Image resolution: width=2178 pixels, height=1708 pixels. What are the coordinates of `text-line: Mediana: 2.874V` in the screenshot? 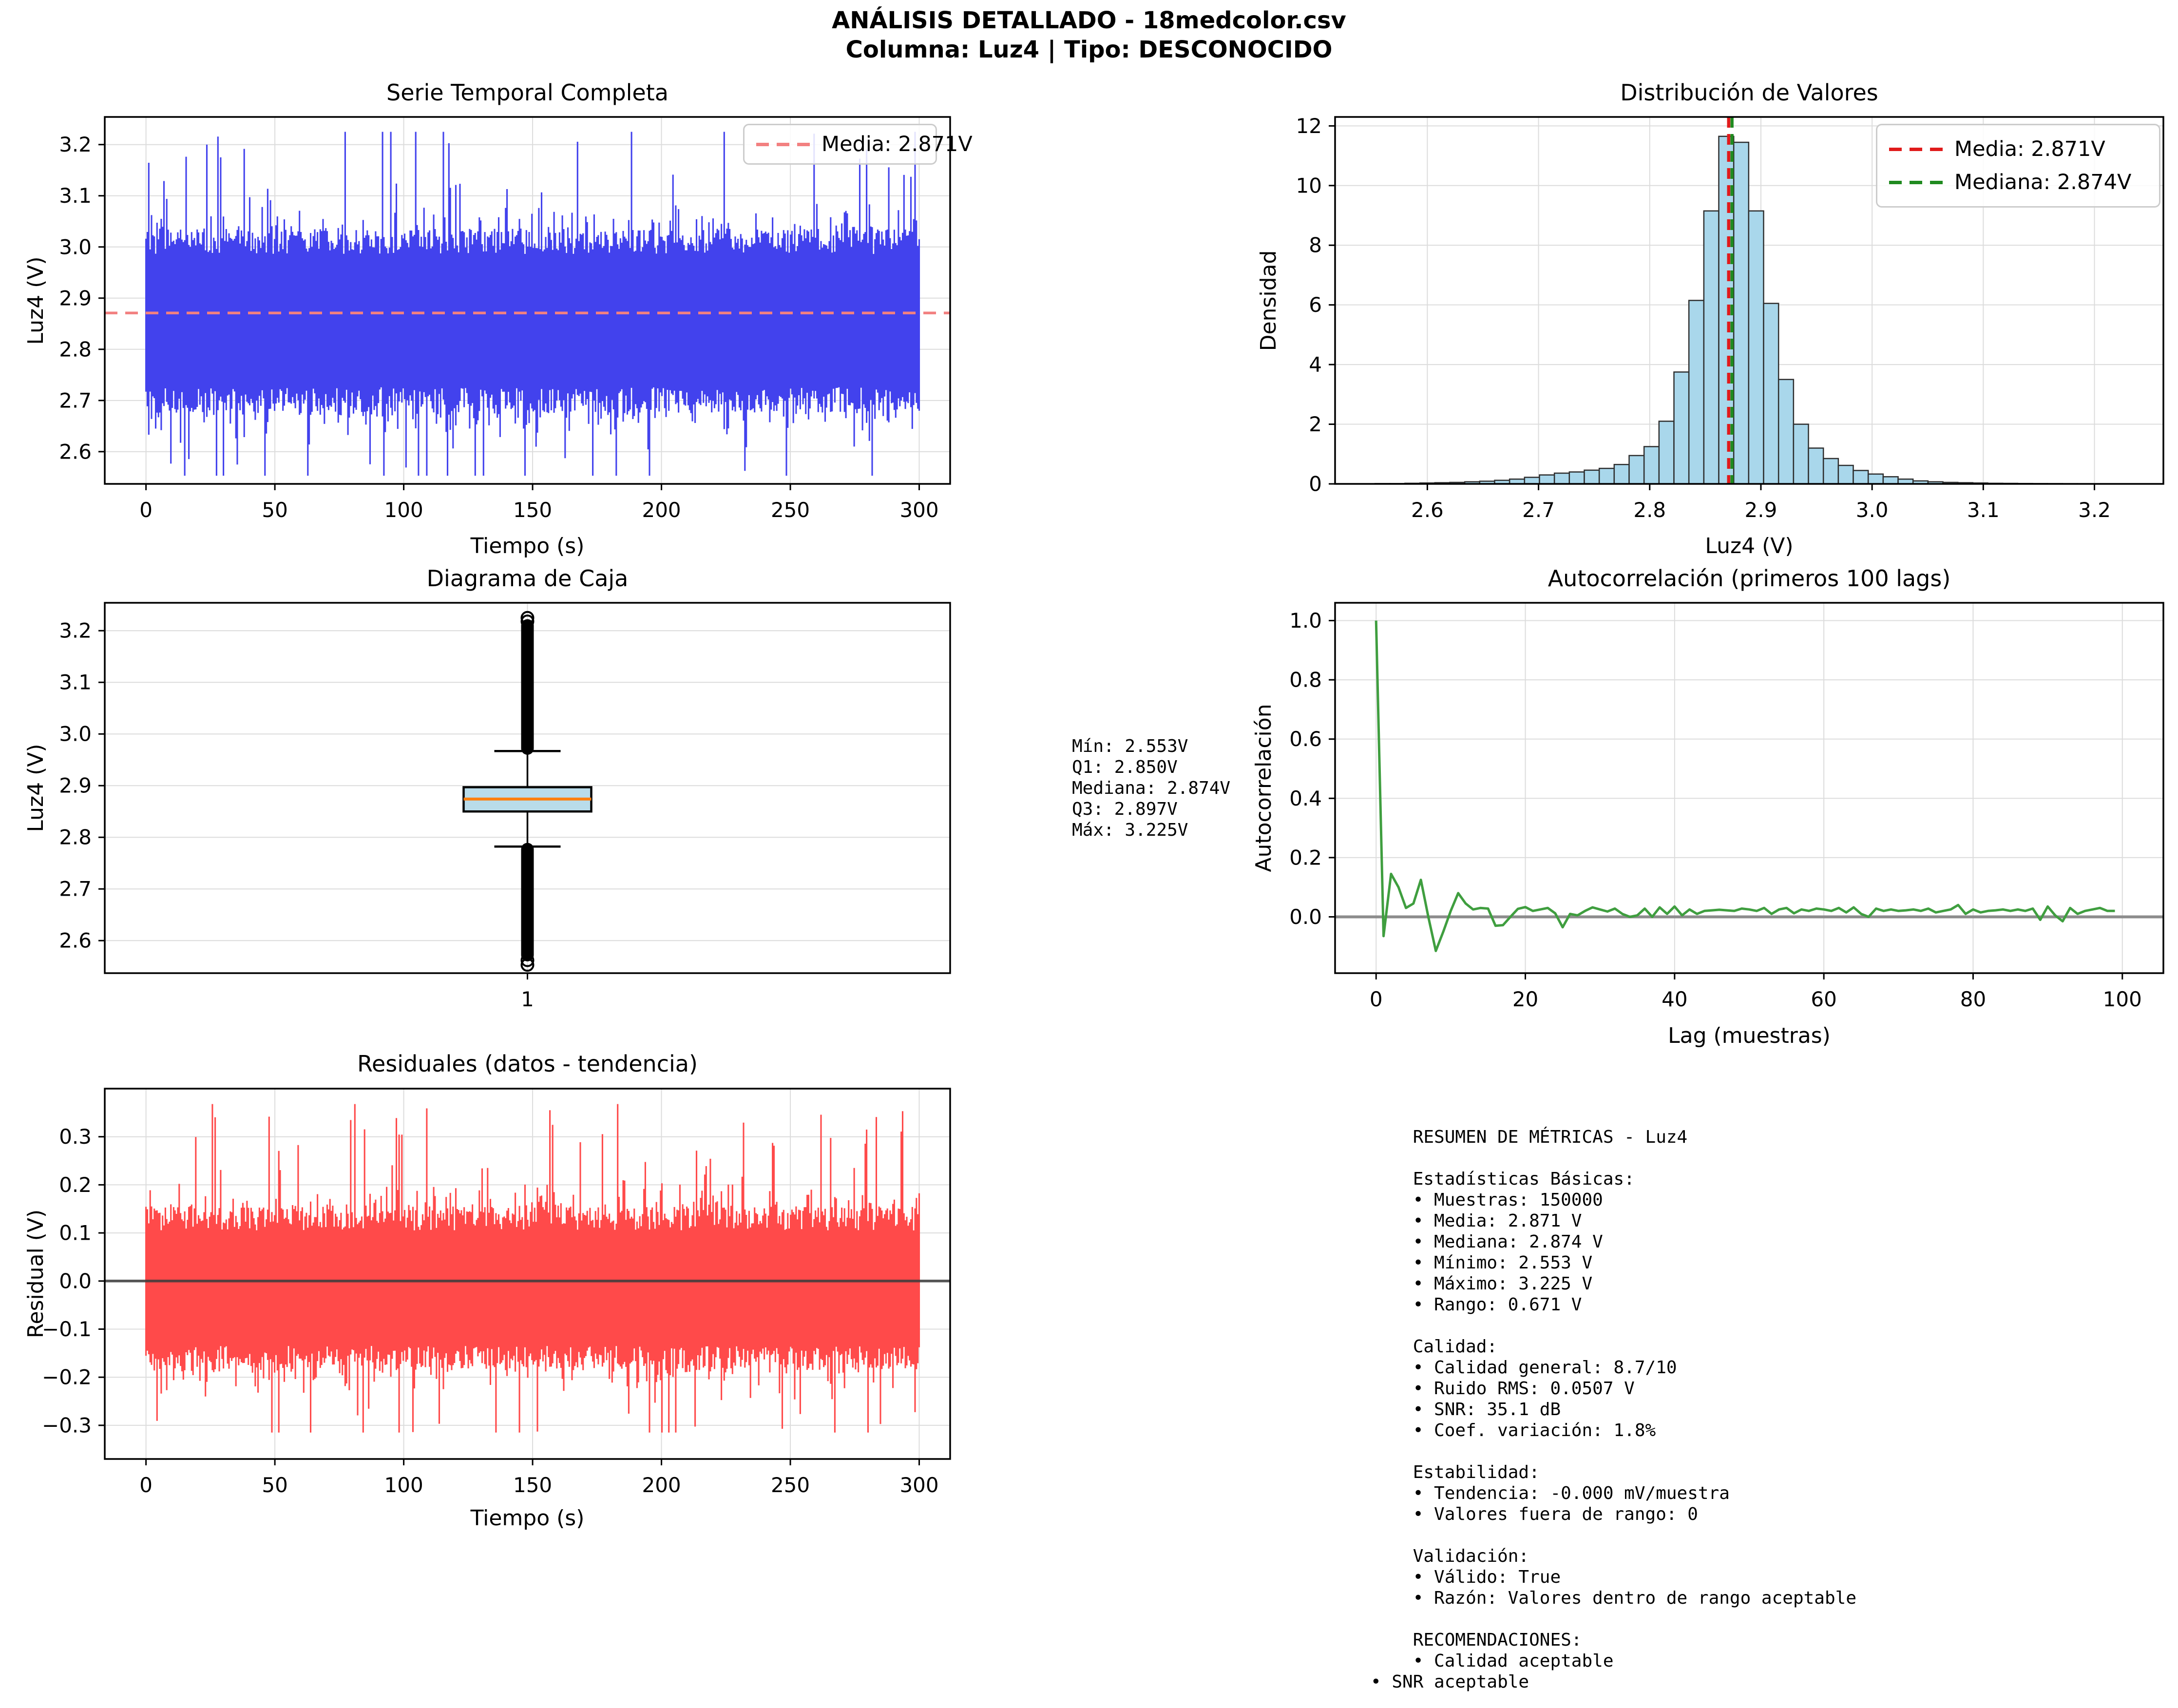 It's located at (1152, 788).